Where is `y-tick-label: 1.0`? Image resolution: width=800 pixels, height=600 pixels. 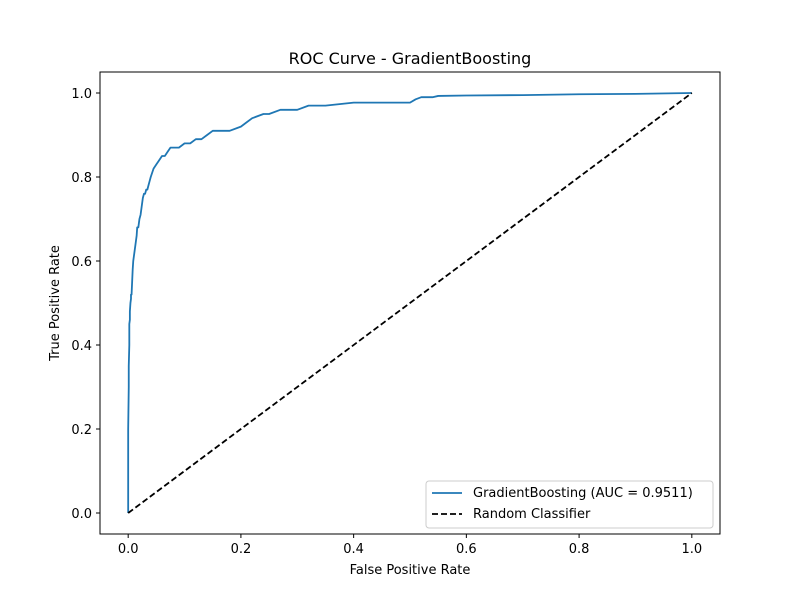 y-tick-label: 1.0 is located at coordinates (81, 94).